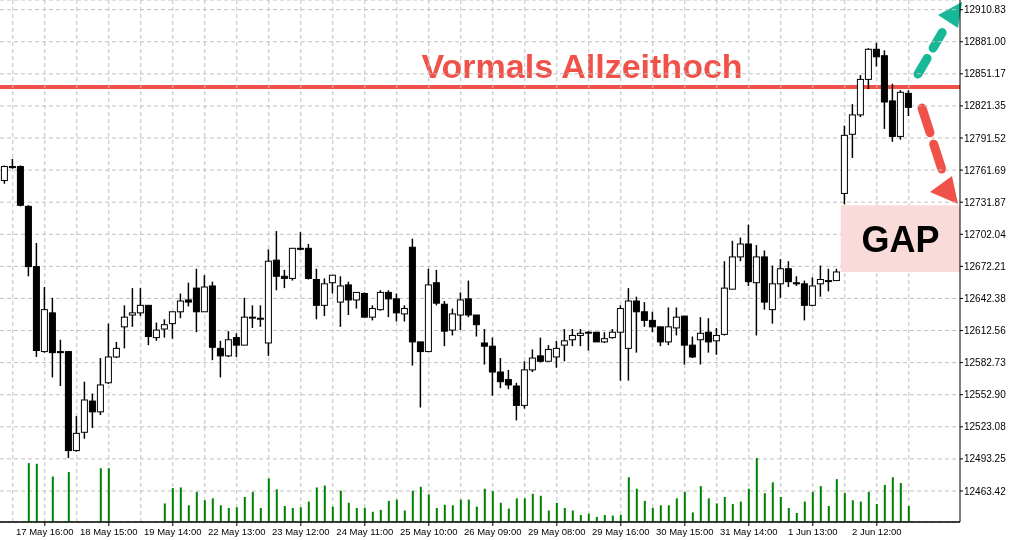  Describe the element at coordinates (109, 531) in the screenshot. I see `x-tick-label: 18 May 15:00` at that location.